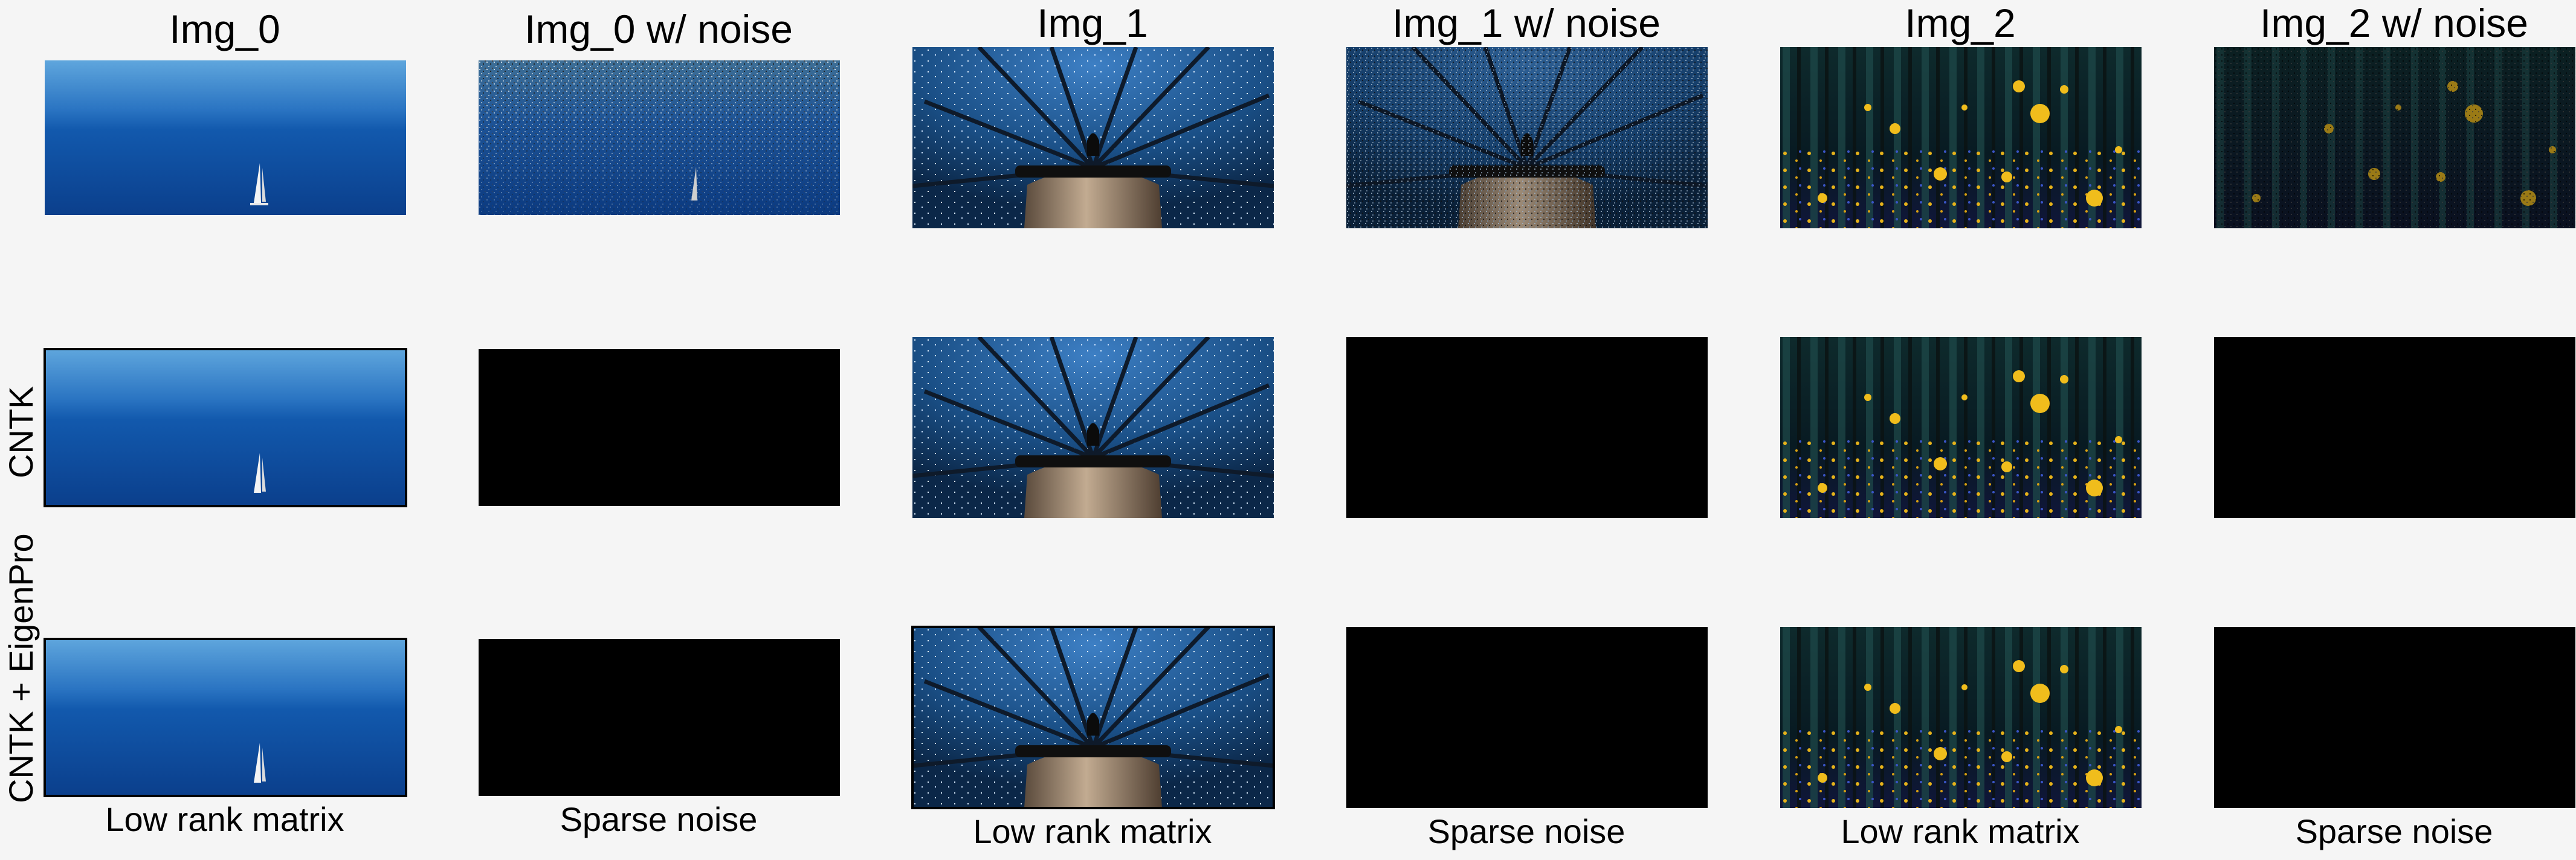  What do you see at coordinates (2395, 137) in the screenshot?
I see `image-panel-img2-noisy` at bounding box center [2395, 137].